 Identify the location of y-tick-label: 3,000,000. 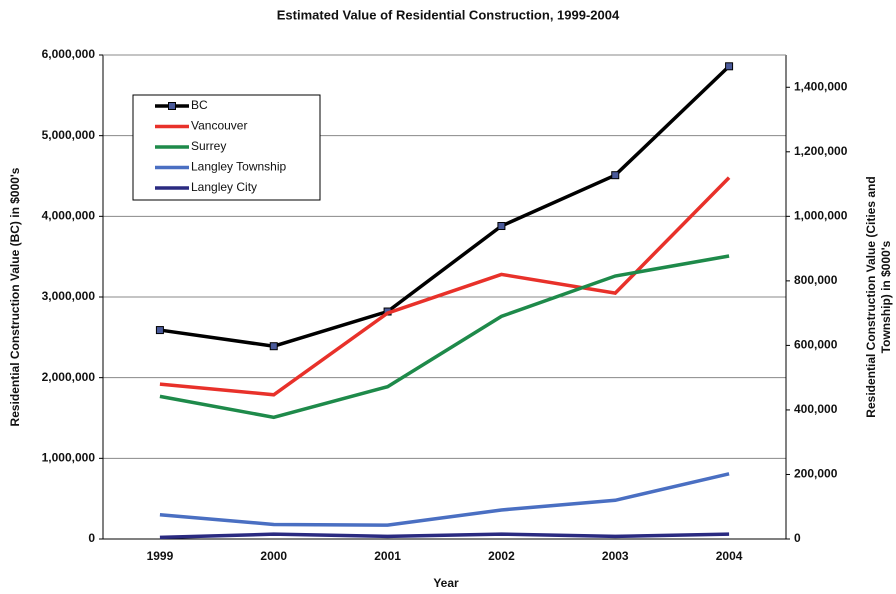
(69, 296).